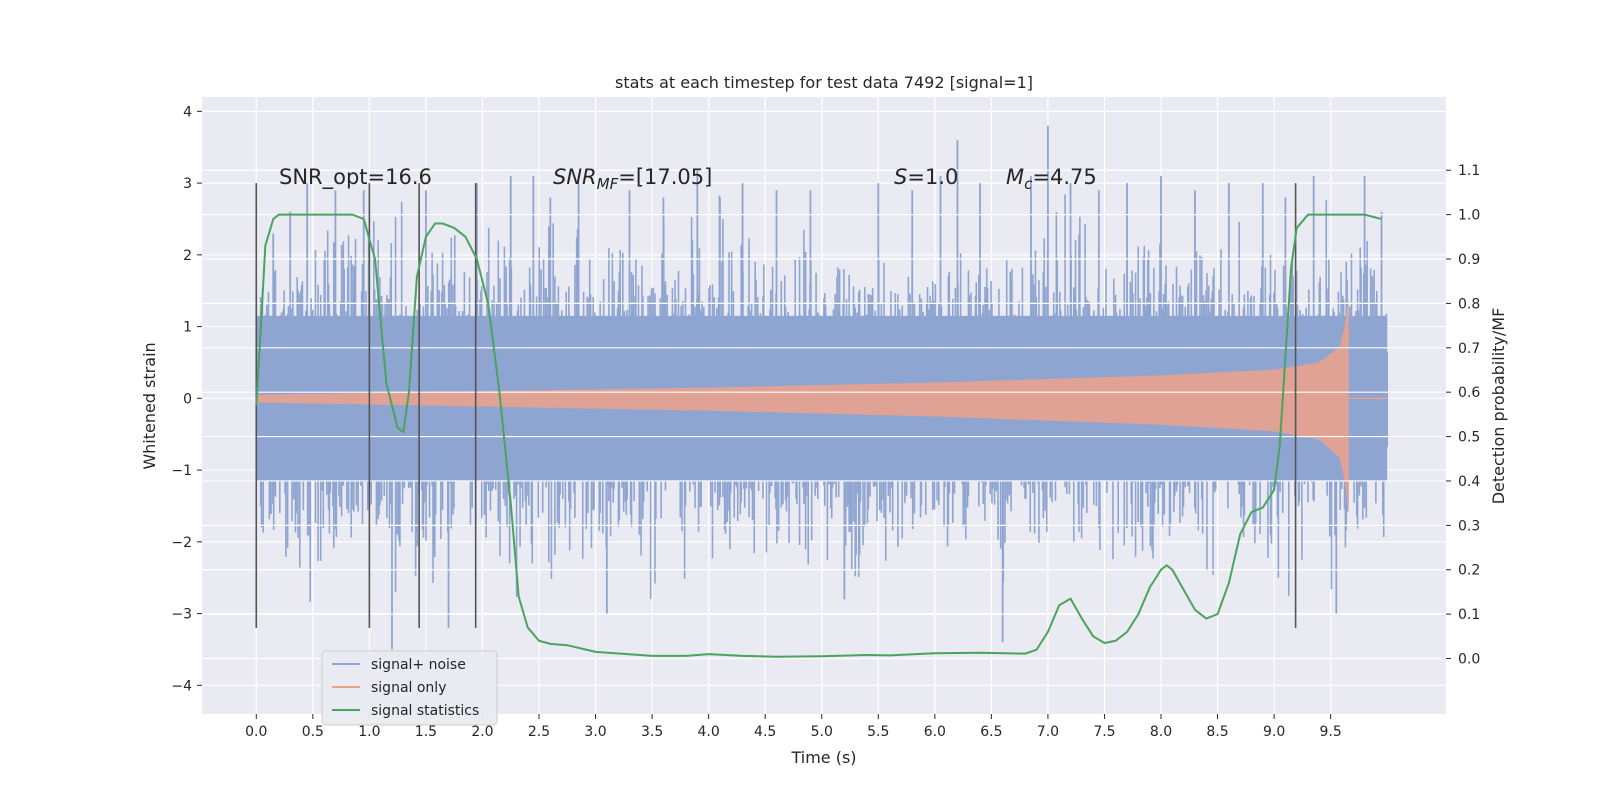 This screenshot has height=800, width=1600. I want to click on x-tick-label: 6.5, so click(991, 732).